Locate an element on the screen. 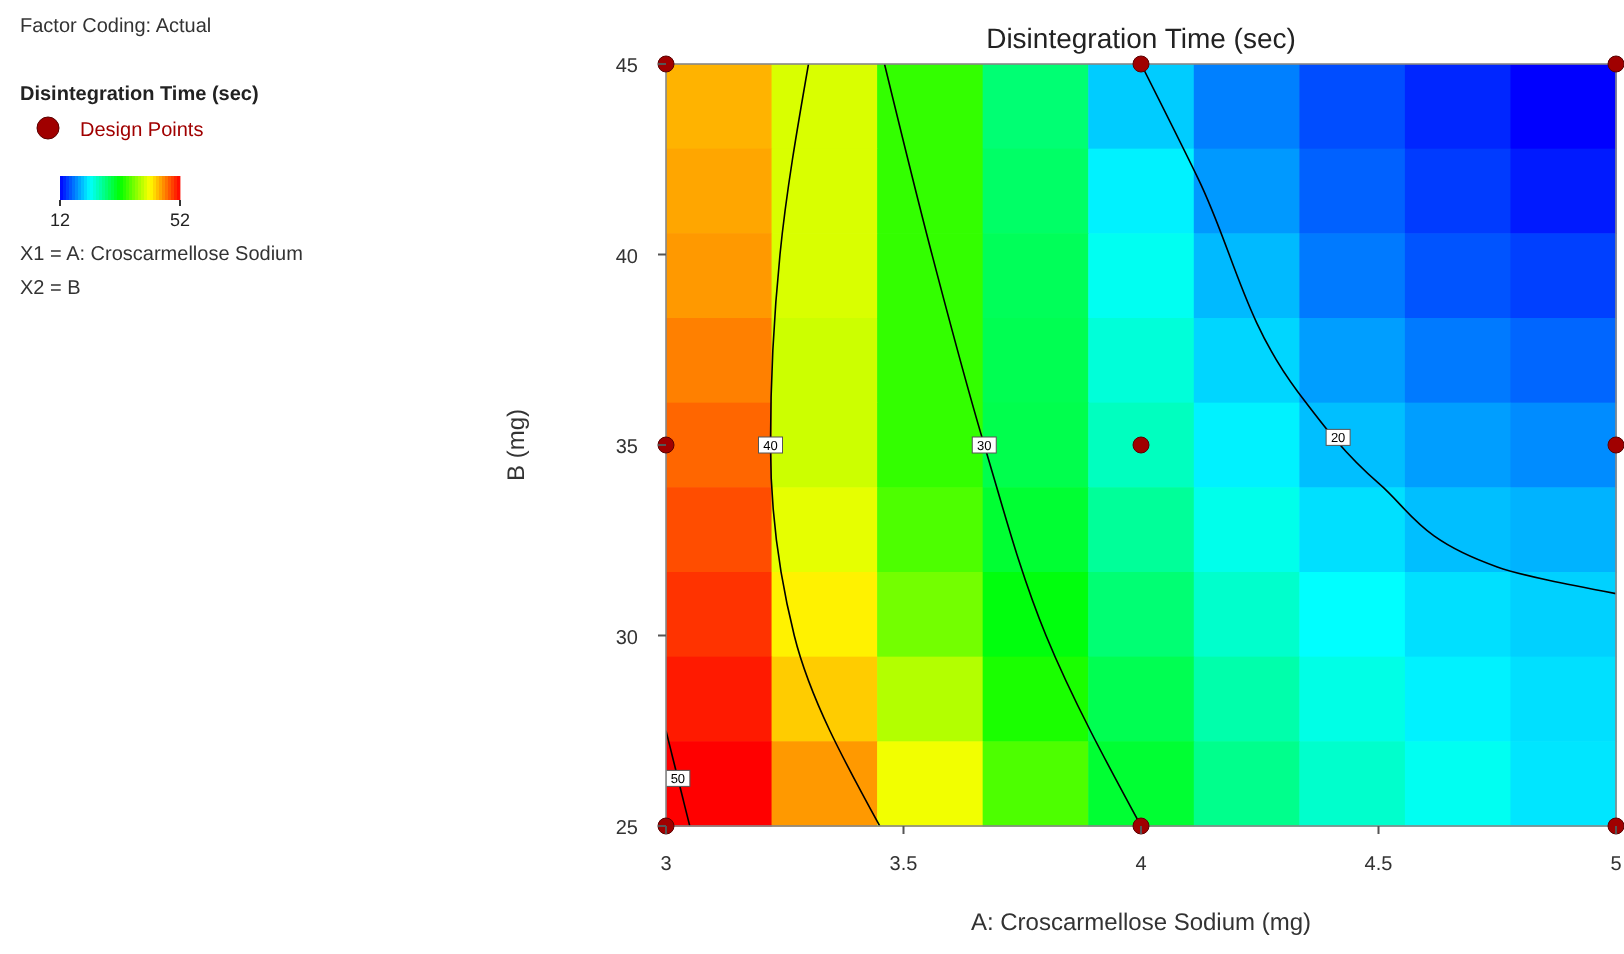  text: X1 = A: Croscarmellose Sodium is located at coordinates (161, 255).